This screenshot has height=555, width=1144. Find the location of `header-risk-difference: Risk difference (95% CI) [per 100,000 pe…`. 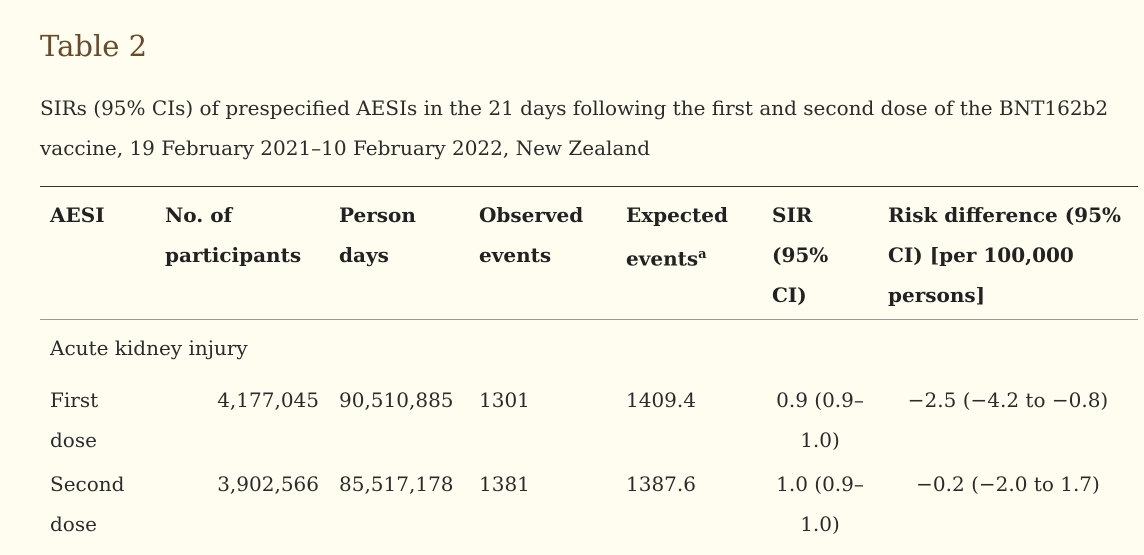

header-risk-difference: Risk difference (95% CI) [per 100,000 pe… is located at coordinates (1004, 255).